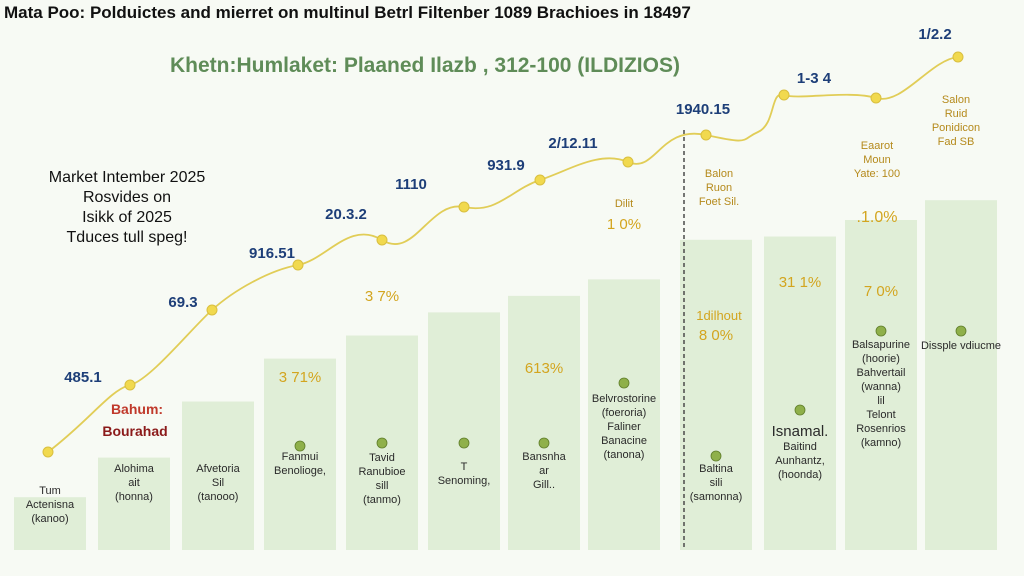  I want to click on bar-description: (honna), so click(134, 497).